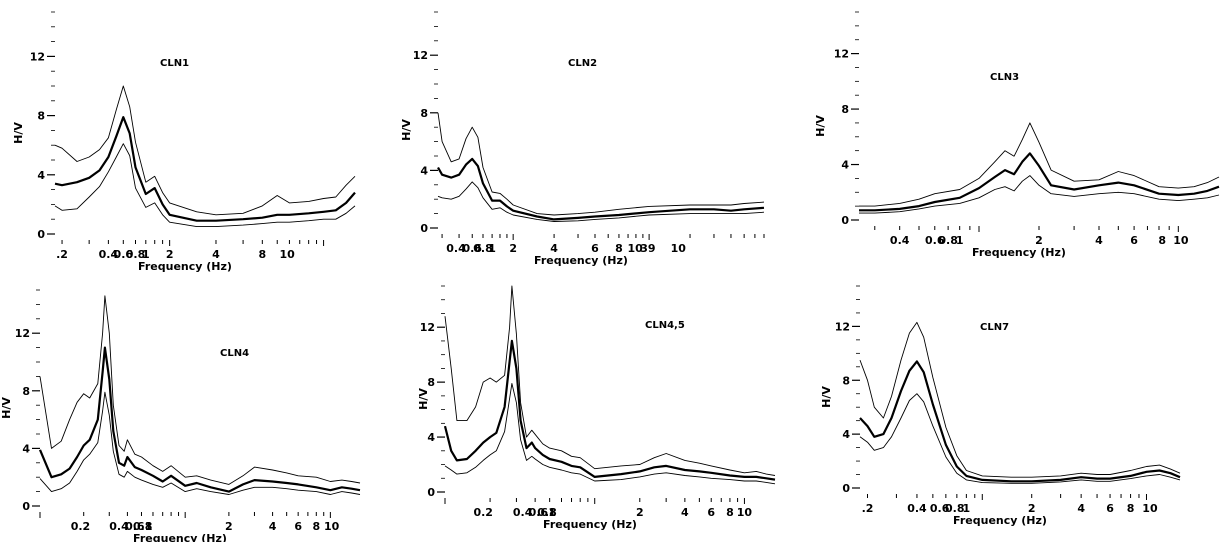 This screenshot has width=1229, height=542. What do you see at coordinates (647, 248) in the screenshot?
I see `x-tick-label: 39` at bounding box center [647, 248].